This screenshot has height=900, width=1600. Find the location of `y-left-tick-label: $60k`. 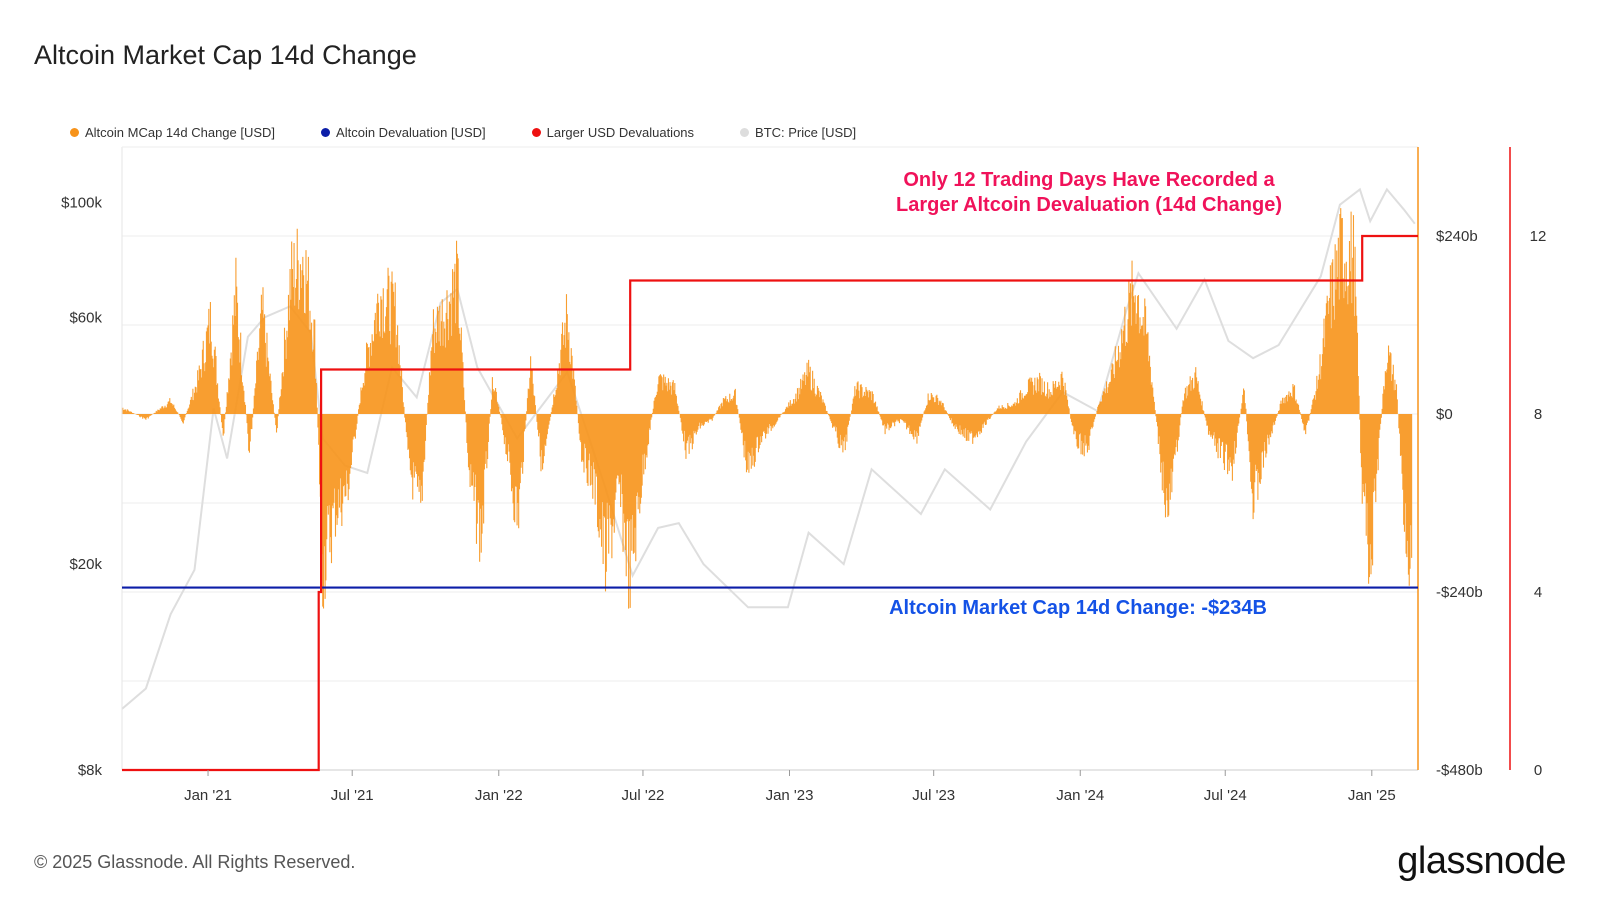

y-left-tick-label: $60k is located at coordinates (85, 317).